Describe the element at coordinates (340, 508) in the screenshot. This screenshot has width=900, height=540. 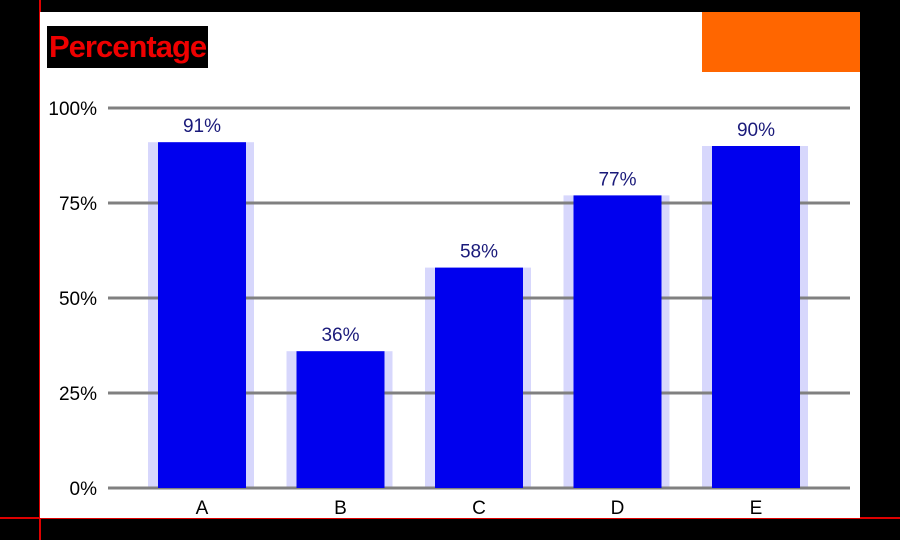
I see `x-category-label: B` at that location.